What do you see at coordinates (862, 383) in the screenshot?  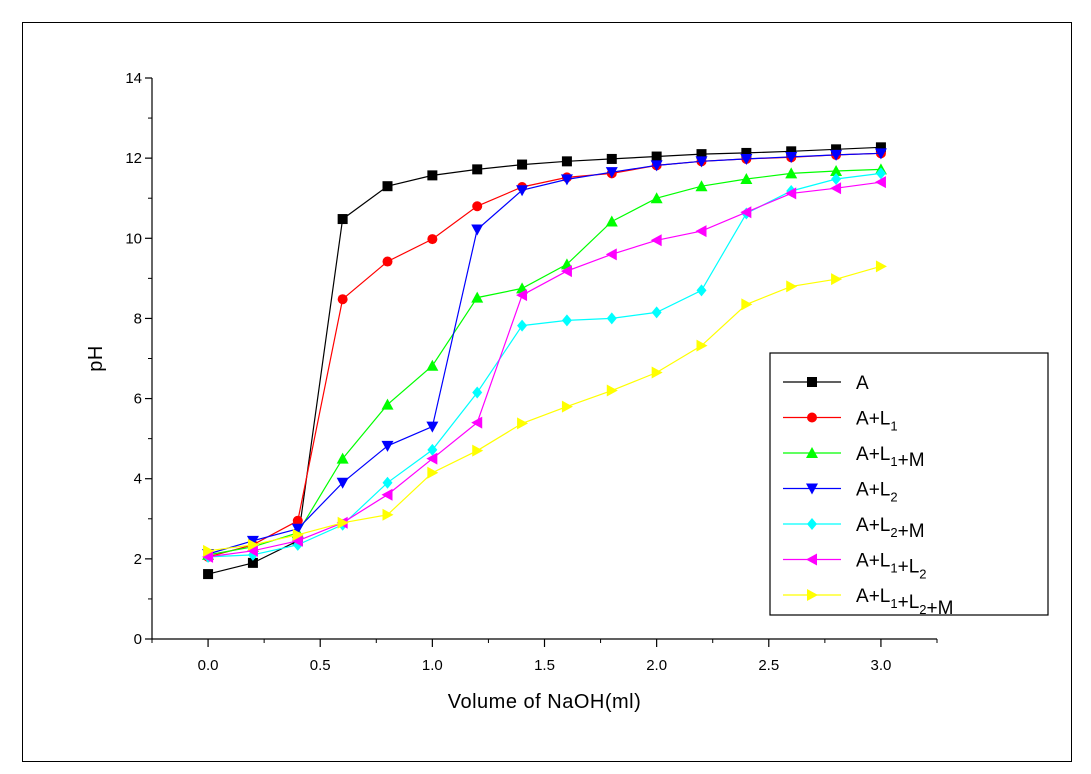 I see `legend-label: A` at bounding box center [862, 383].